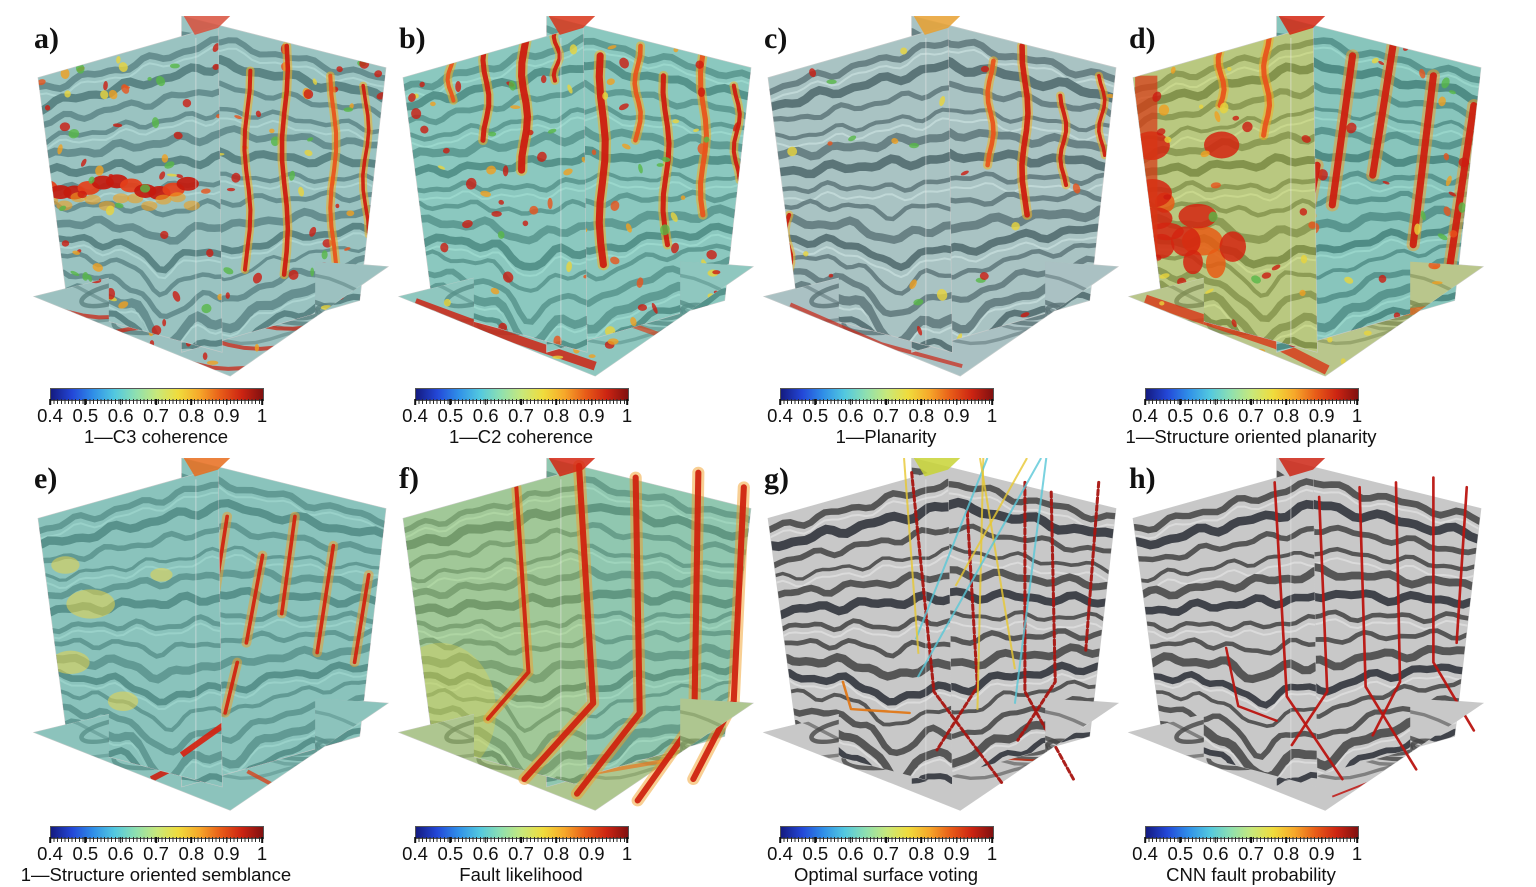 This screenshot has width=1536, height=887. I want to click on colorbar-tick-labels-c: 0.4 0.5 0.6 0.7 0.8 0.9 1, so click(882, 415).